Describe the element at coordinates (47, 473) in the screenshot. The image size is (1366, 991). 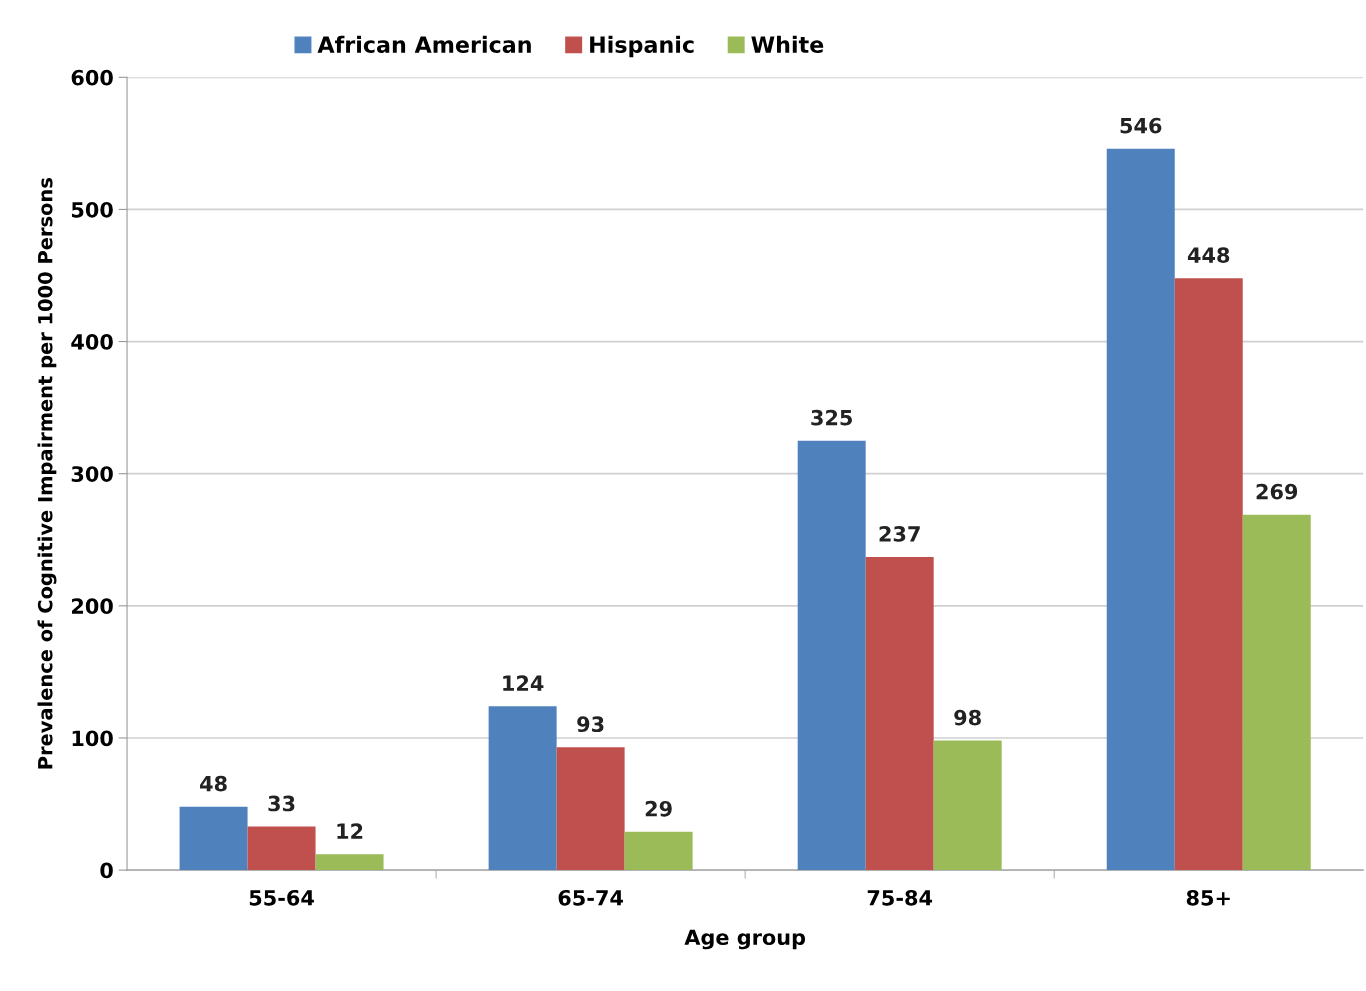
I see `y-axis-title: Prevalence of Cognitive Impairment per 1000 Persons` at that location.